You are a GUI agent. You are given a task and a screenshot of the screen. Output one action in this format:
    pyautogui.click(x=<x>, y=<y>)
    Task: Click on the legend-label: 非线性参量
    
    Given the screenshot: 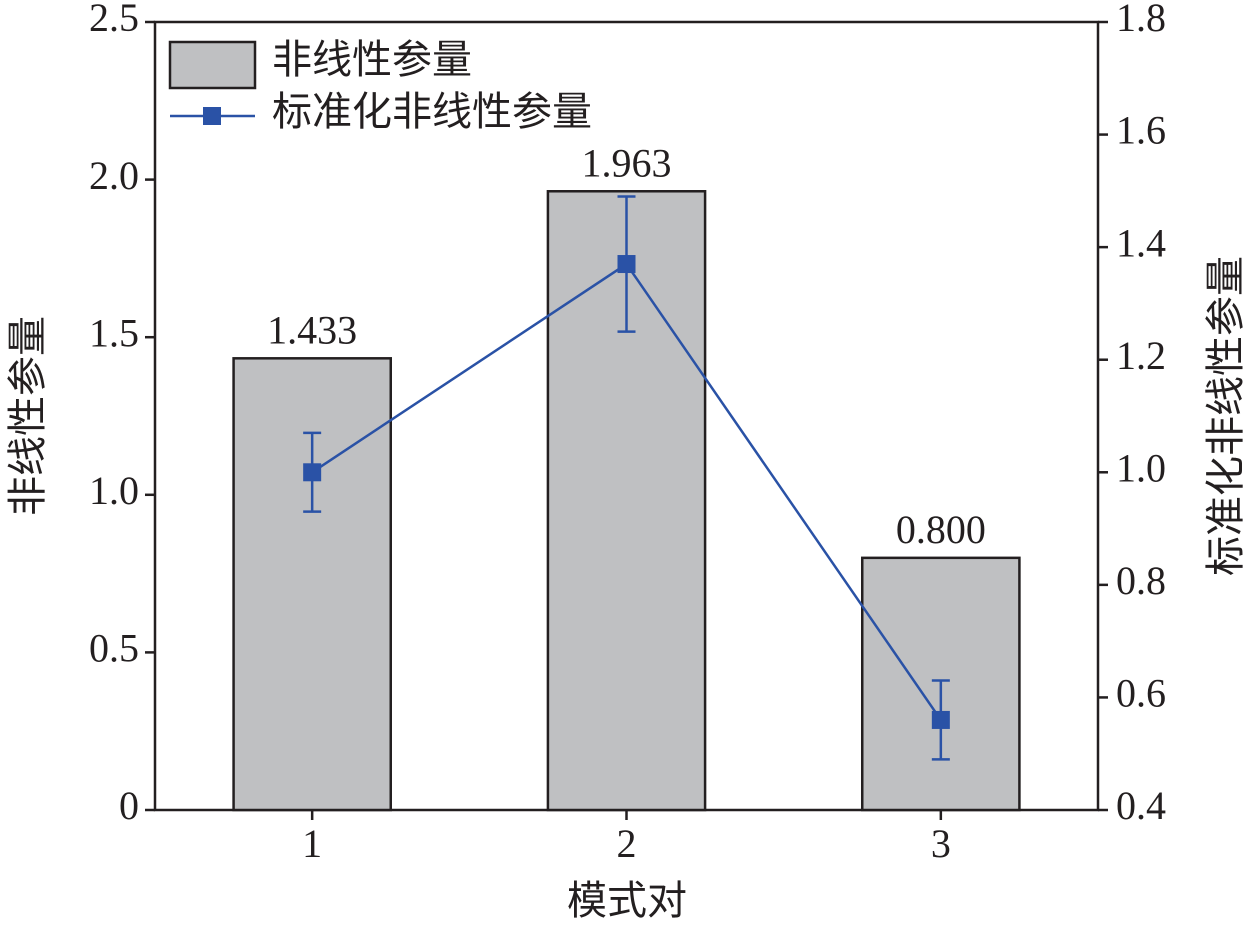 What is the action you would take?
    pyautogui.click(x=372, y=59)
    